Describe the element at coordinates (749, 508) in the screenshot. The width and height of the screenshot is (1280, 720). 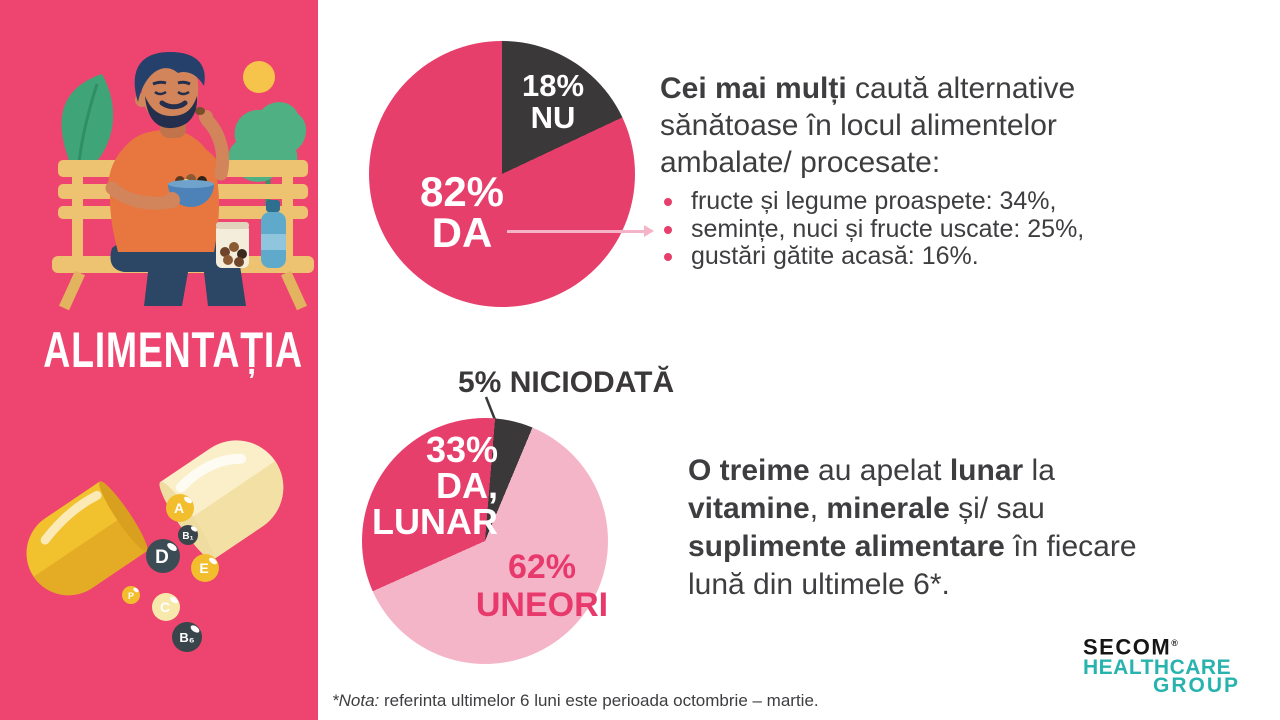
I see `bold-segment: vitamine` at that location.